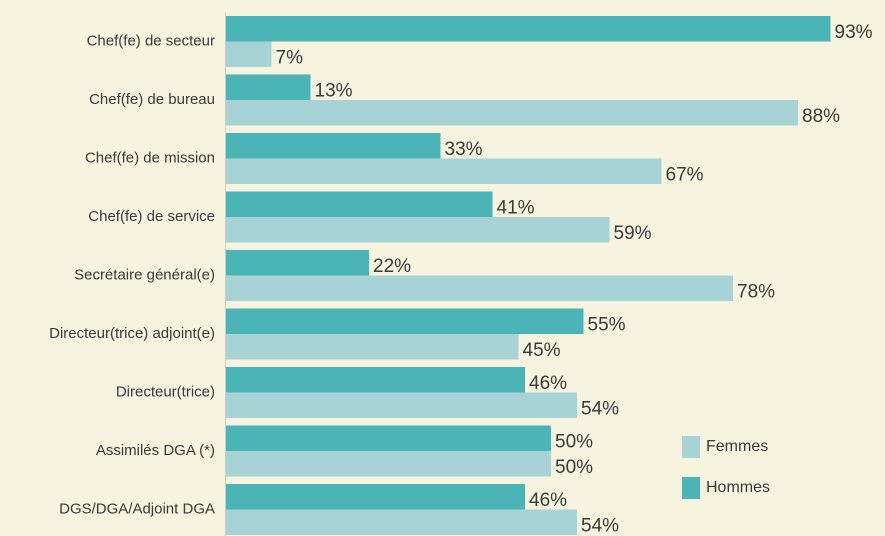 The width and height of the screenshot is (885, 536). Describe the element at coordinates (738, 487) in the screenshot. I see `legend-label: Hommes` at that location.